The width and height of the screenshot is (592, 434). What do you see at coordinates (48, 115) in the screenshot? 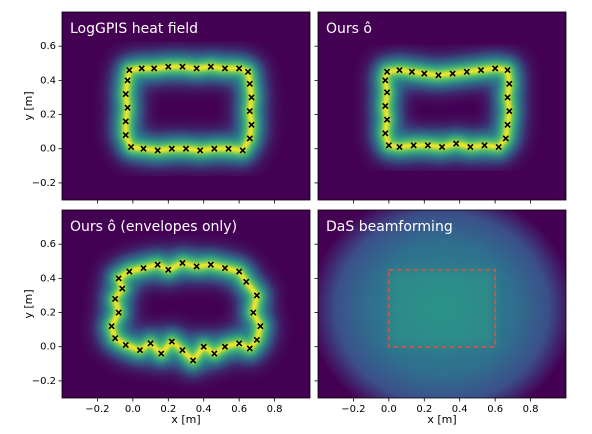
I see `y-tick-label: 0.2` at bounding box center [48, 115].